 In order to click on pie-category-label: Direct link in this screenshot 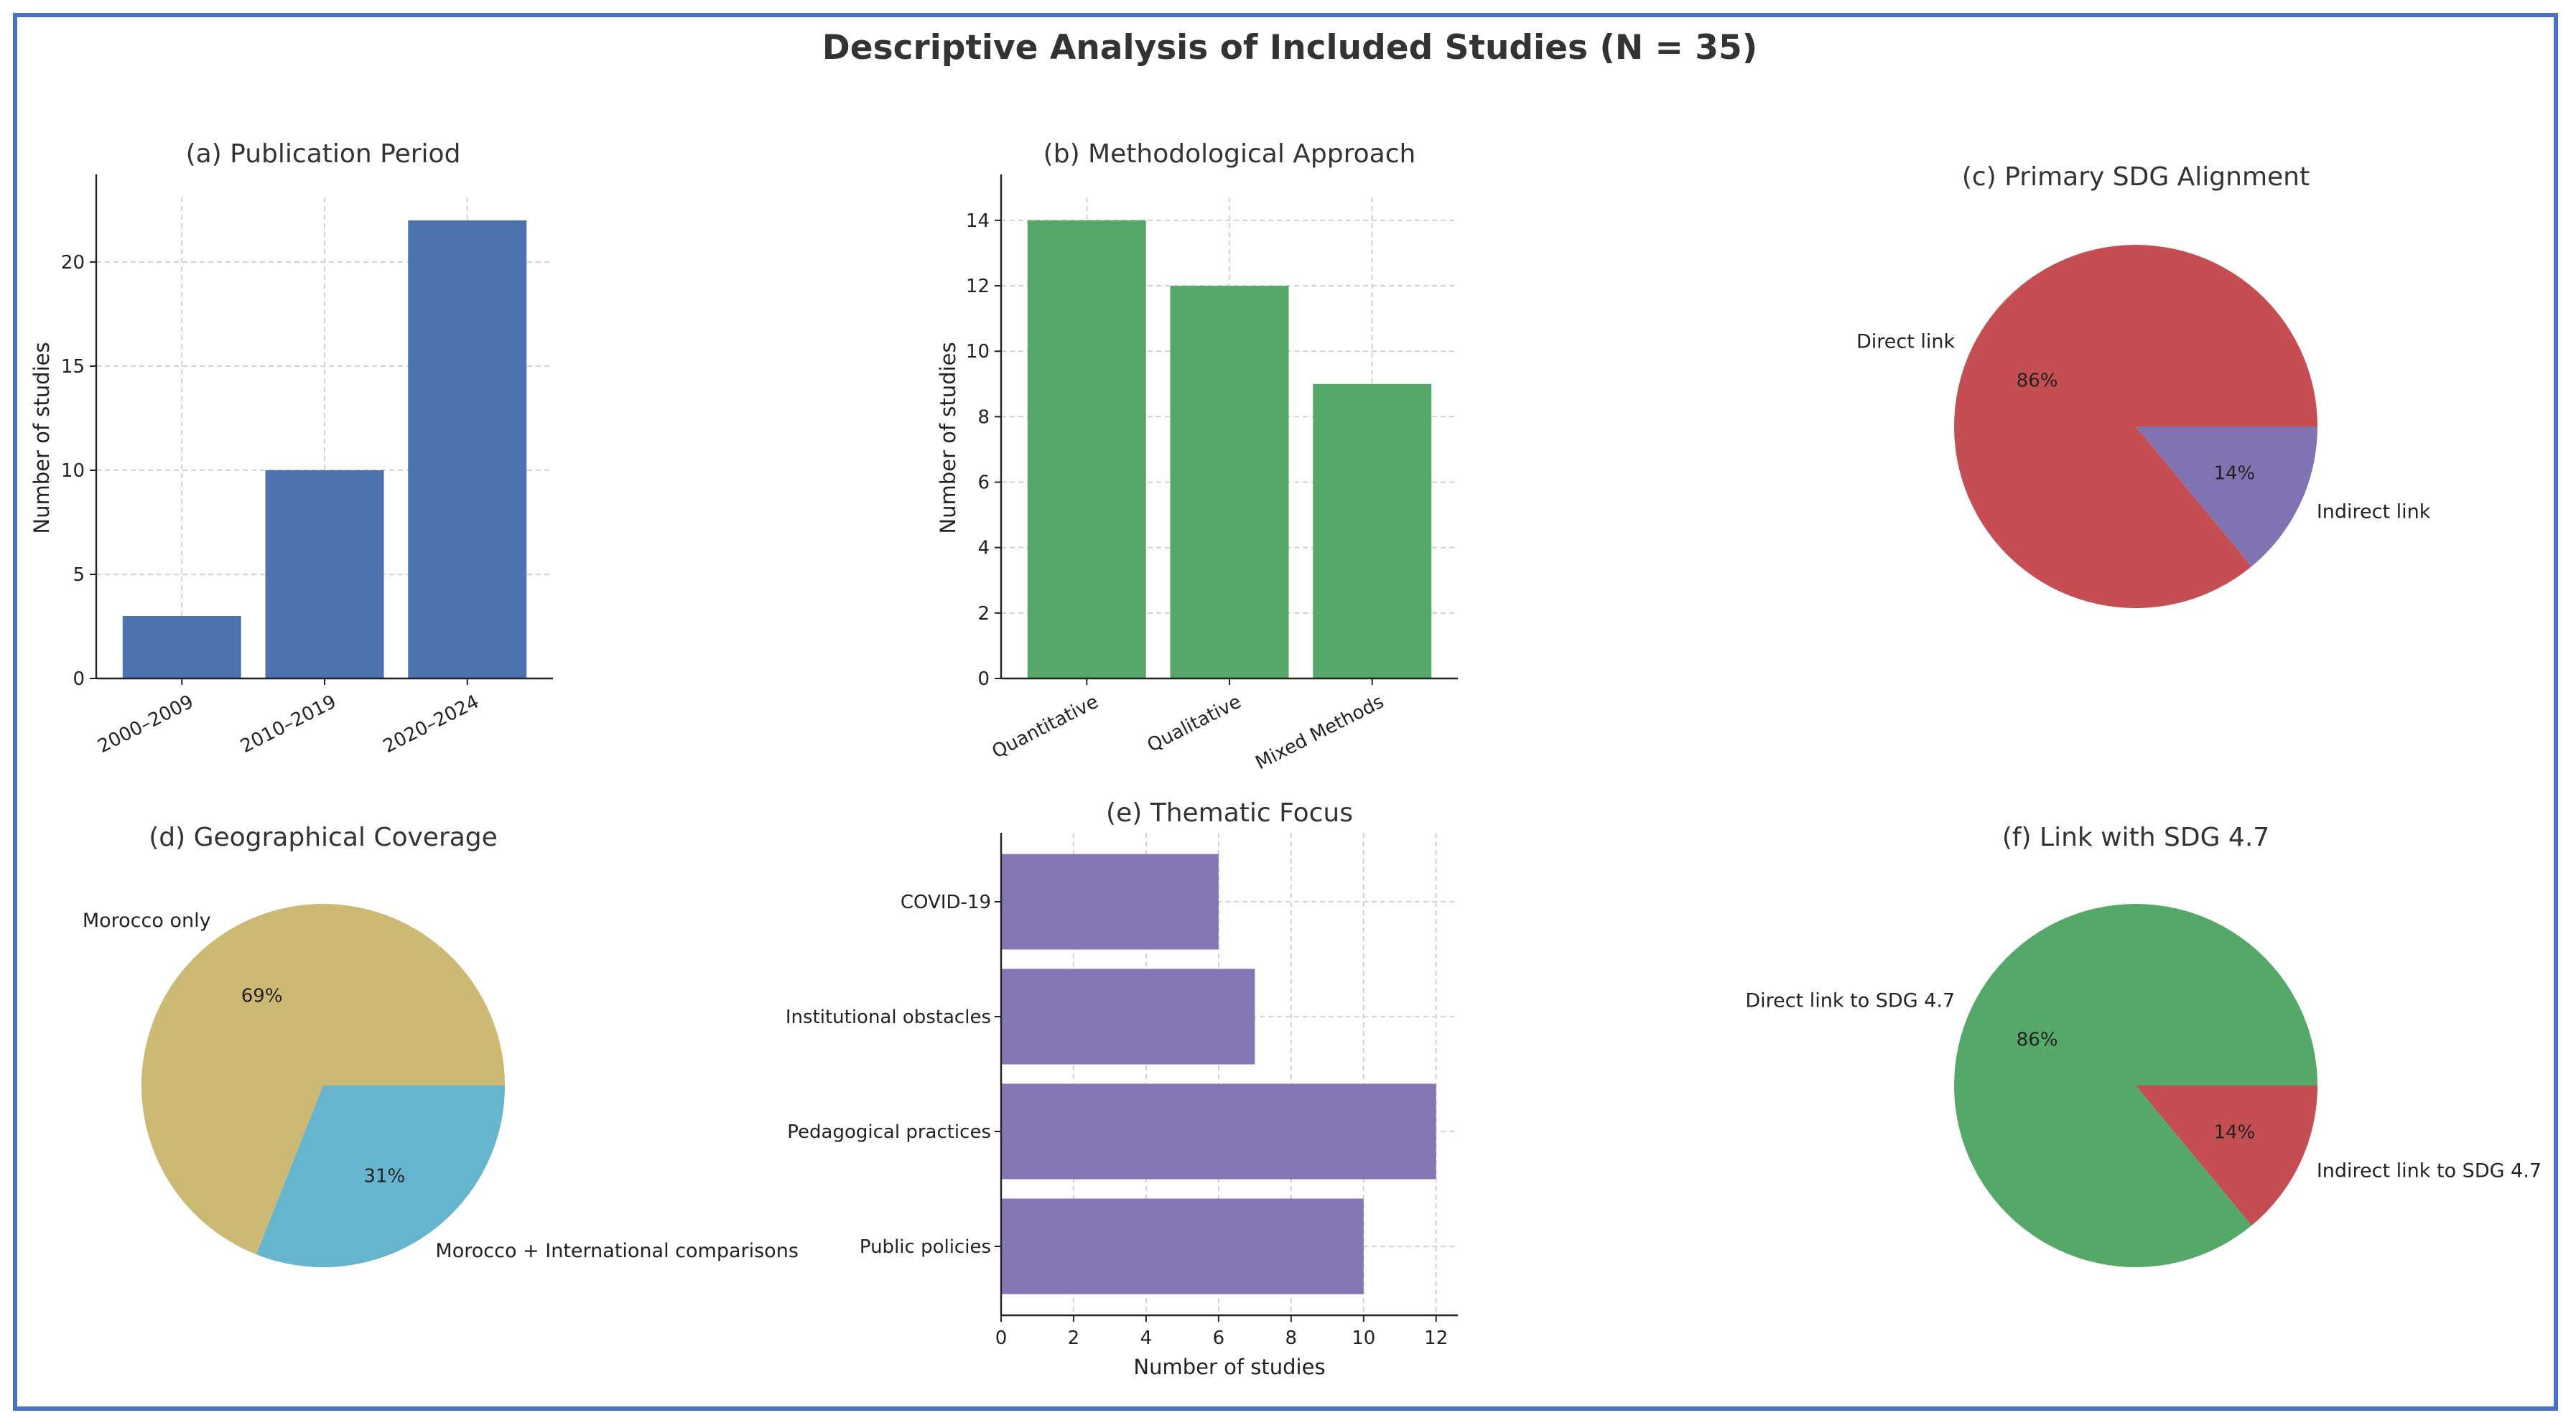, I will do `click(1906, 342)`.